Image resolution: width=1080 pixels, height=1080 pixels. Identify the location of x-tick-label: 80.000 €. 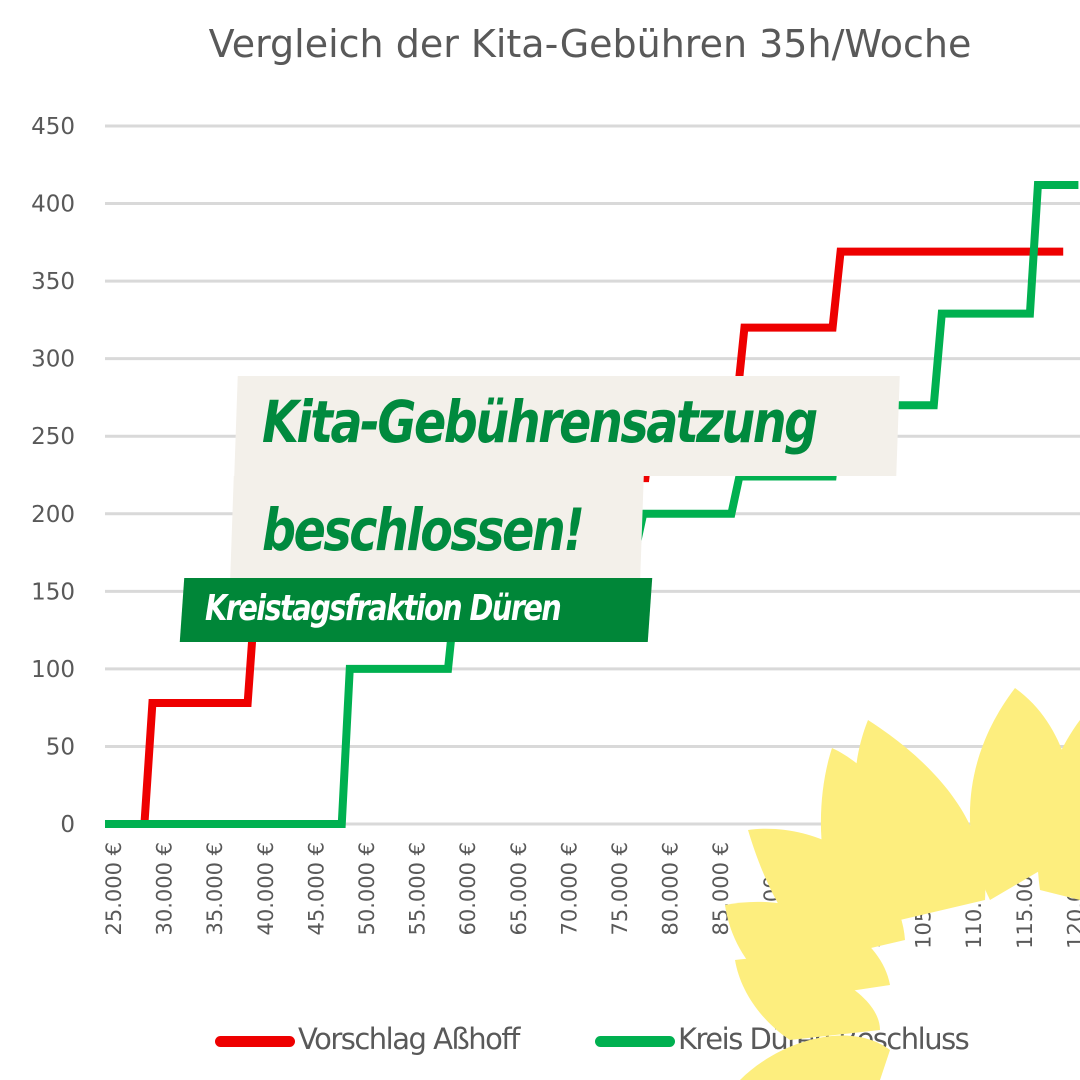
(671, 889).